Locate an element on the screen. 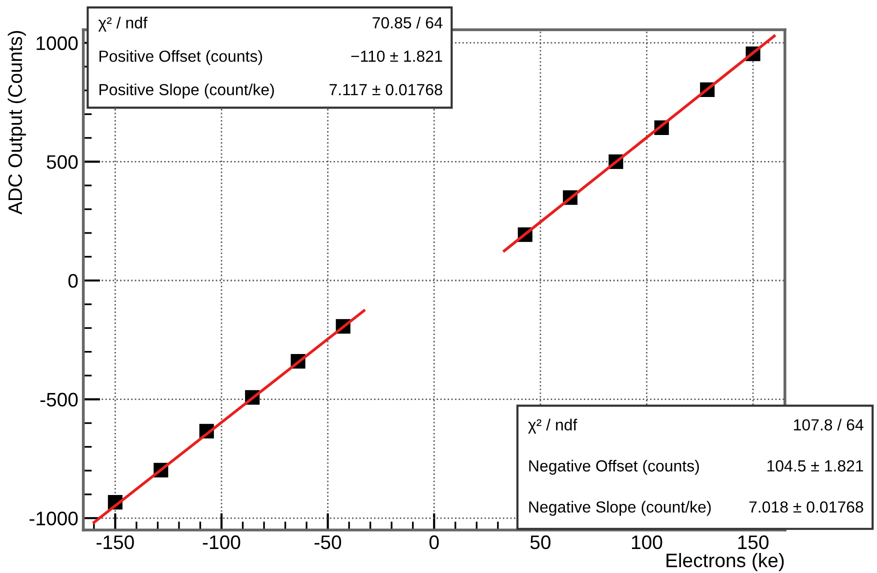  annotation: 7.018 ± 0.01768 is located at coordinates (806, 507).